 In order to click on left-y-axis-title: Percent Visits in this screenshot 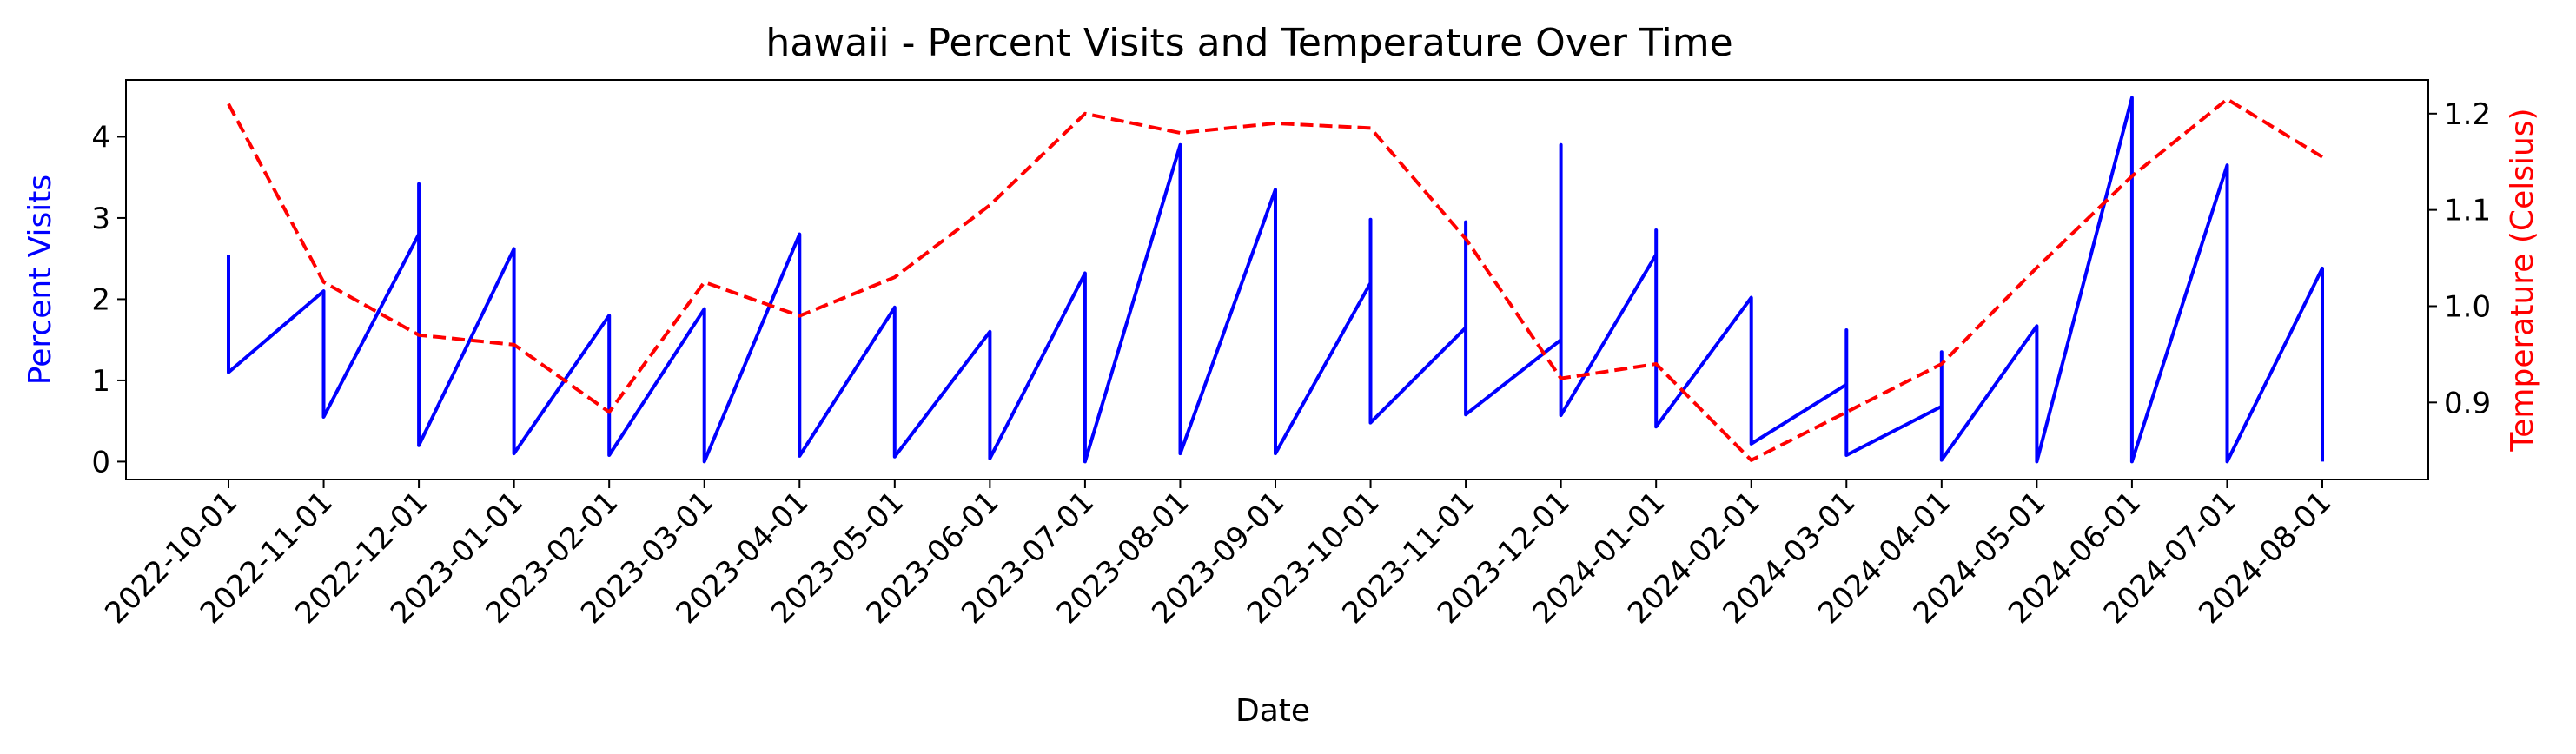, I will do `click(40, 280)`.